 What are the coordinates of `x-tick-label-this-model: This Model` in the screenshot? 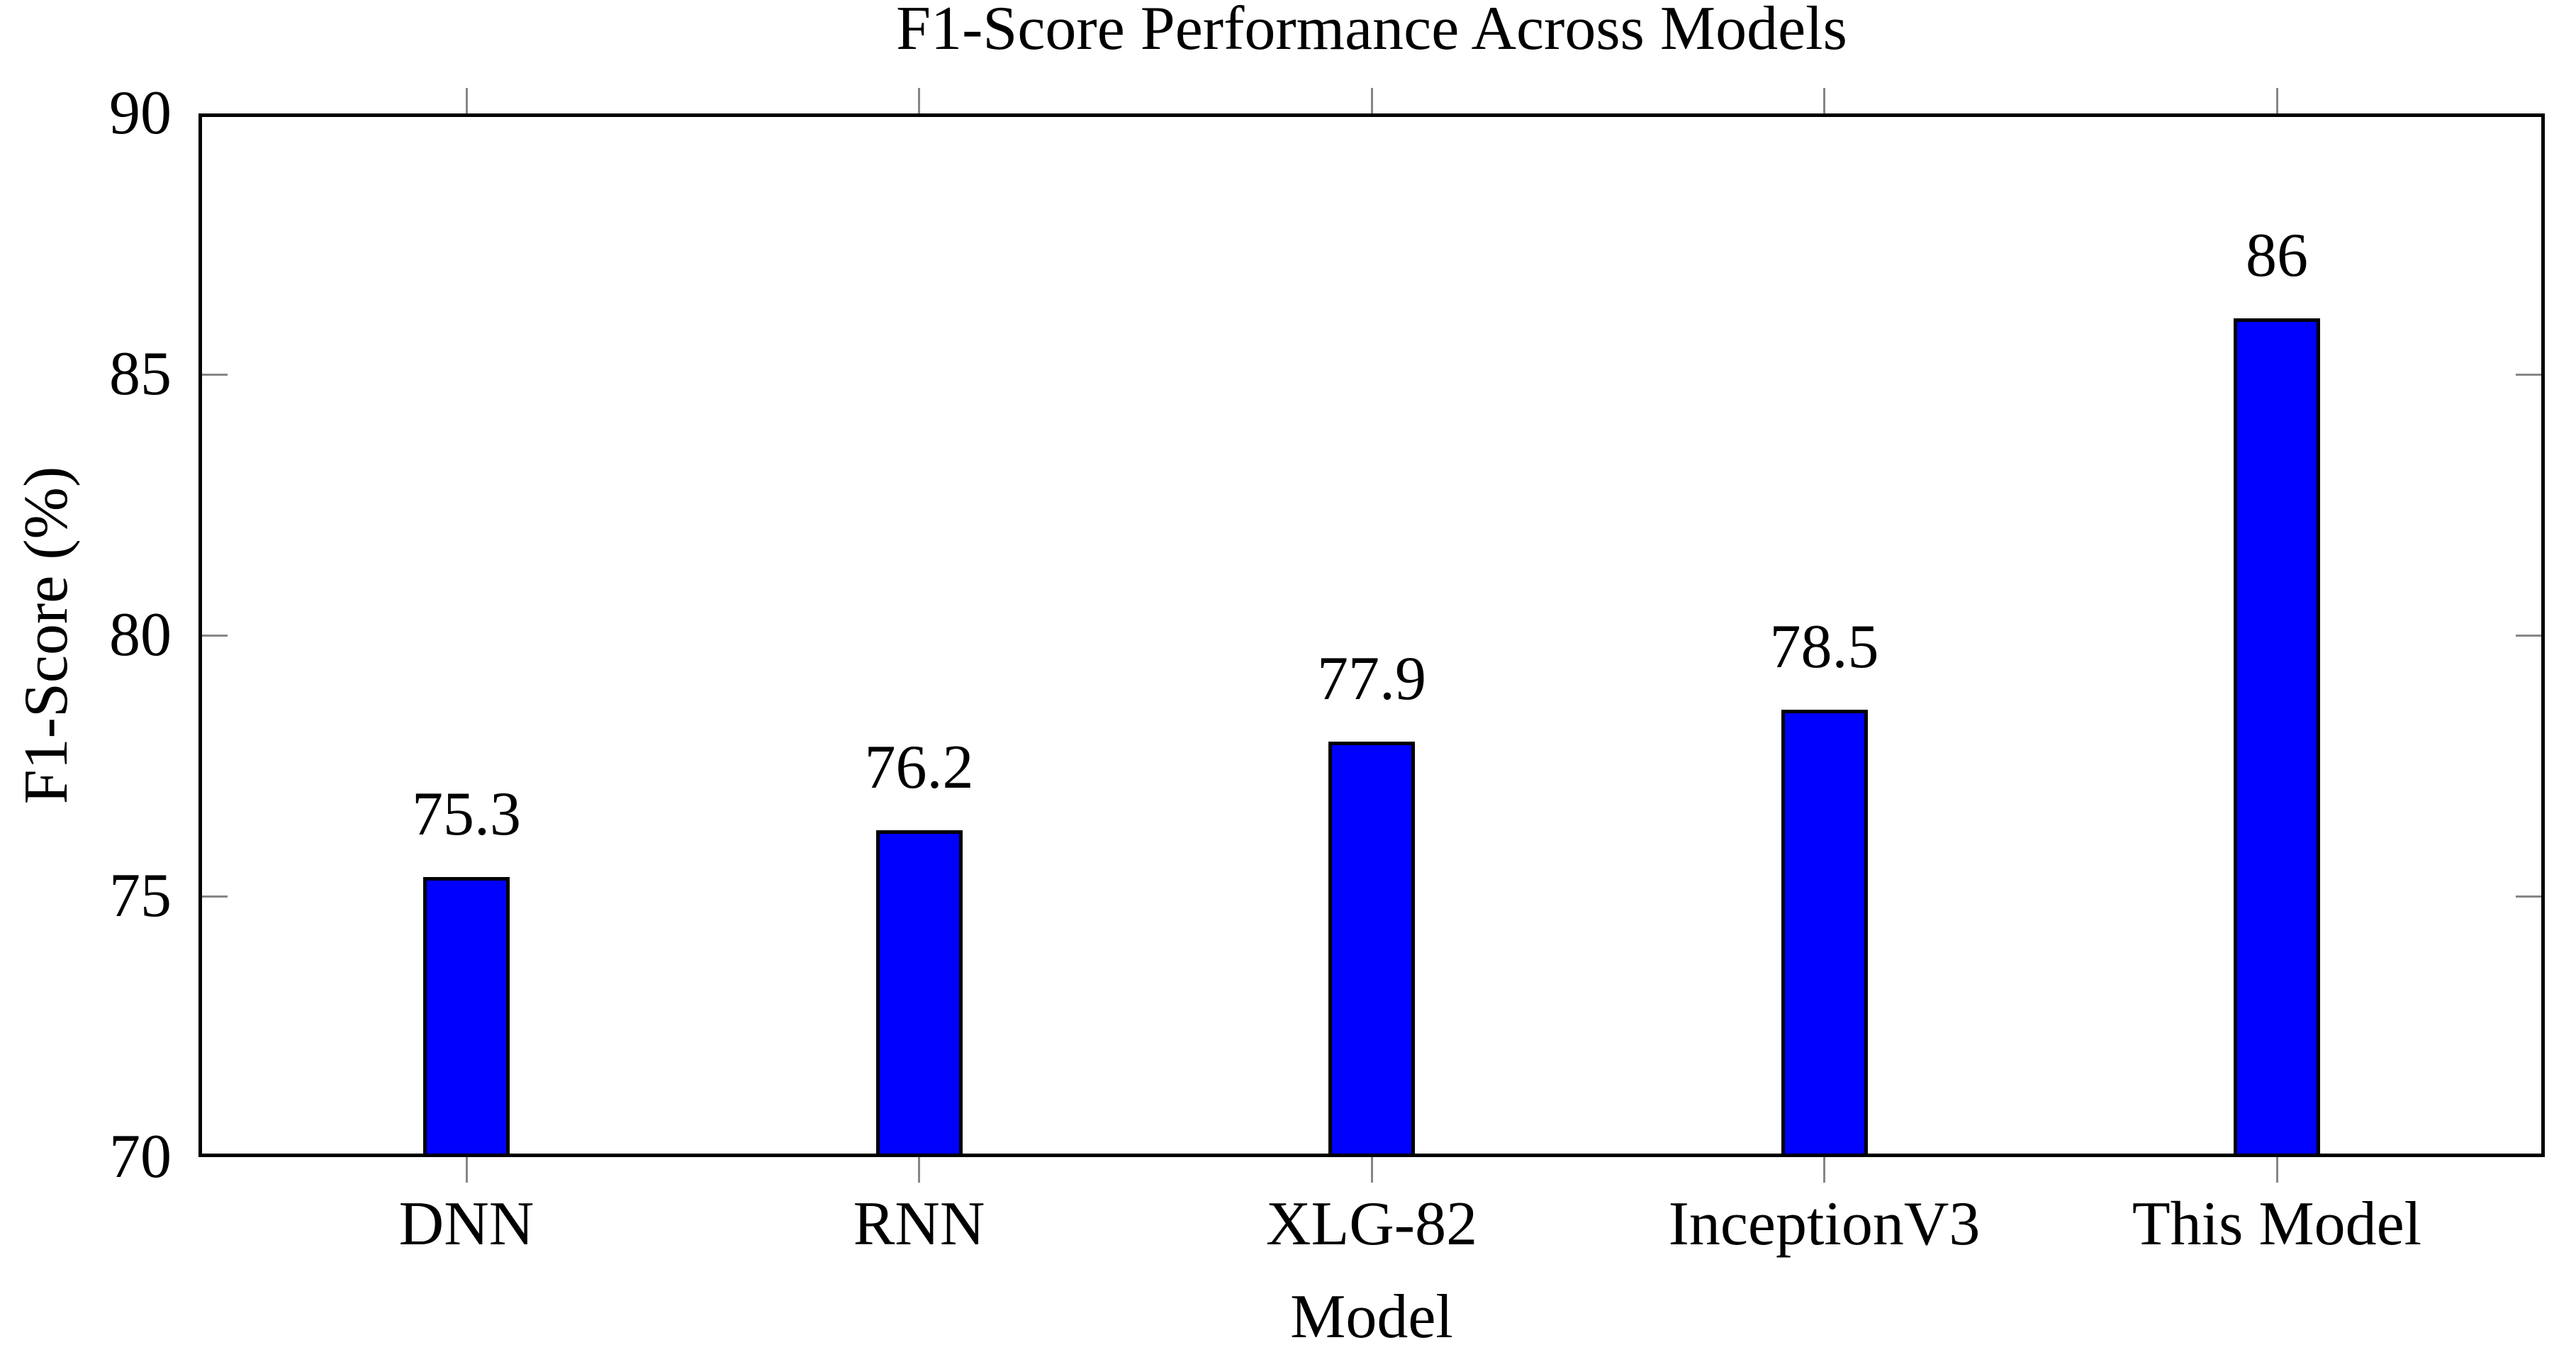 It's located at (2277, 1224).